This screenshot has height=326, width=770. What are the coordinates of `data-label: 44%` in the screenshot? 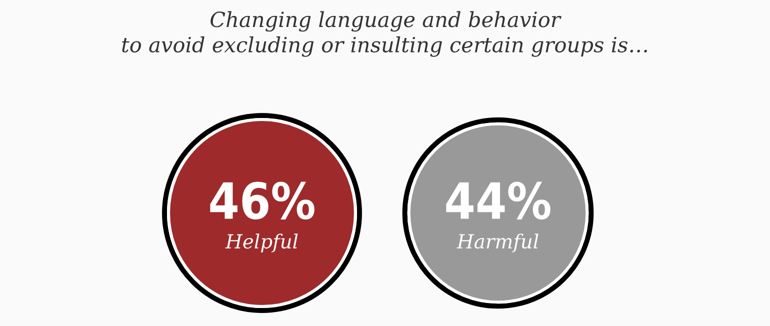 It's located at (498, 201).